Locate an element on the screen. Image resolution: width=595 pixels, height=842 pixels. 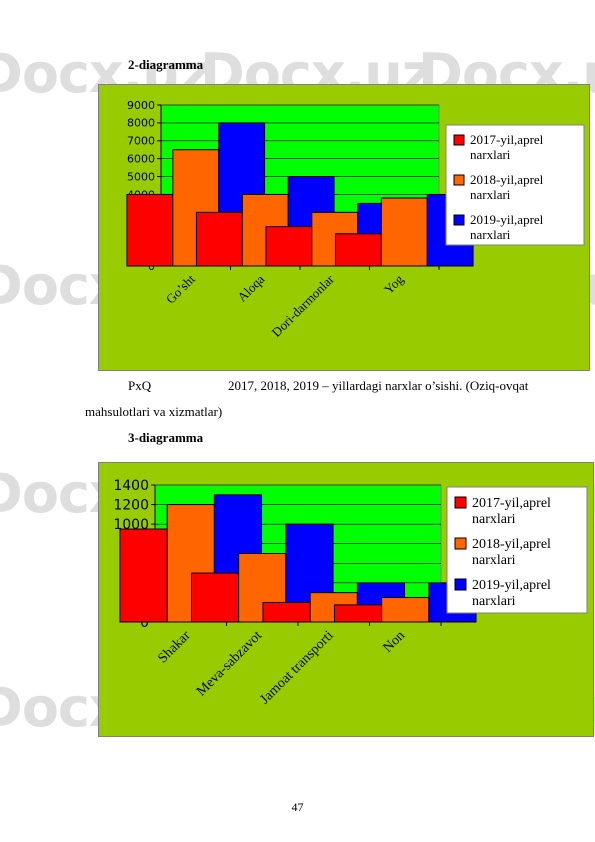
y-tick-label: 0 is located at coordinates (144, 623).